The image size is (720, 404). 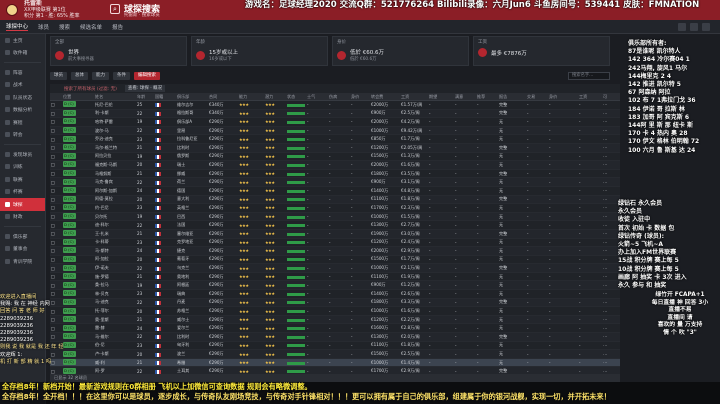 I want to click on player-name: 伯-尼, so click(x=100, y=345).